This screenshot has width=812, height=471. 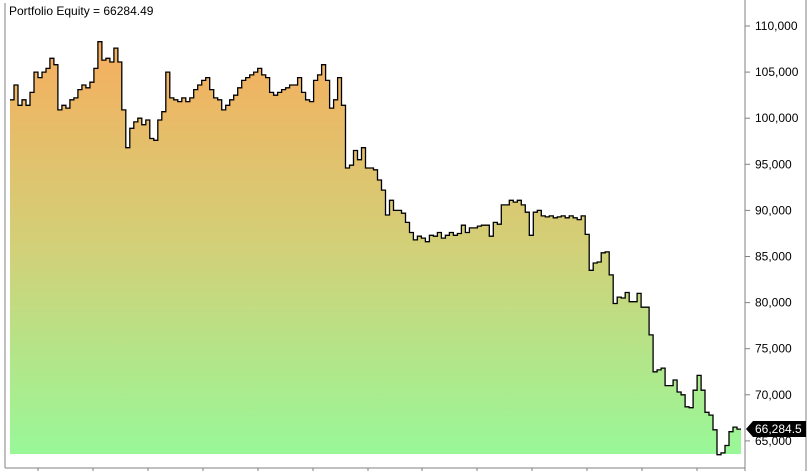 I want to click on y-tick-label: 105,000, so click(x=777, y=72).